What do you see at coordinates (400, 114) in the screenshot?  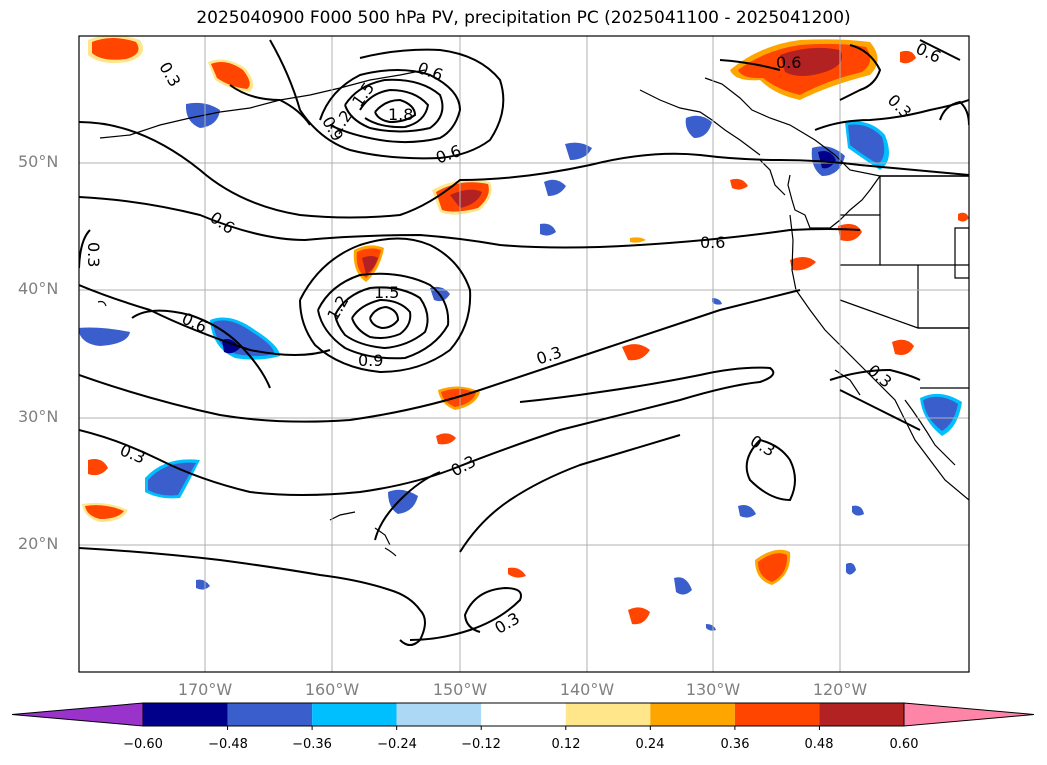 I see `contour-label: 1.8` at bounding box center [400, 114].